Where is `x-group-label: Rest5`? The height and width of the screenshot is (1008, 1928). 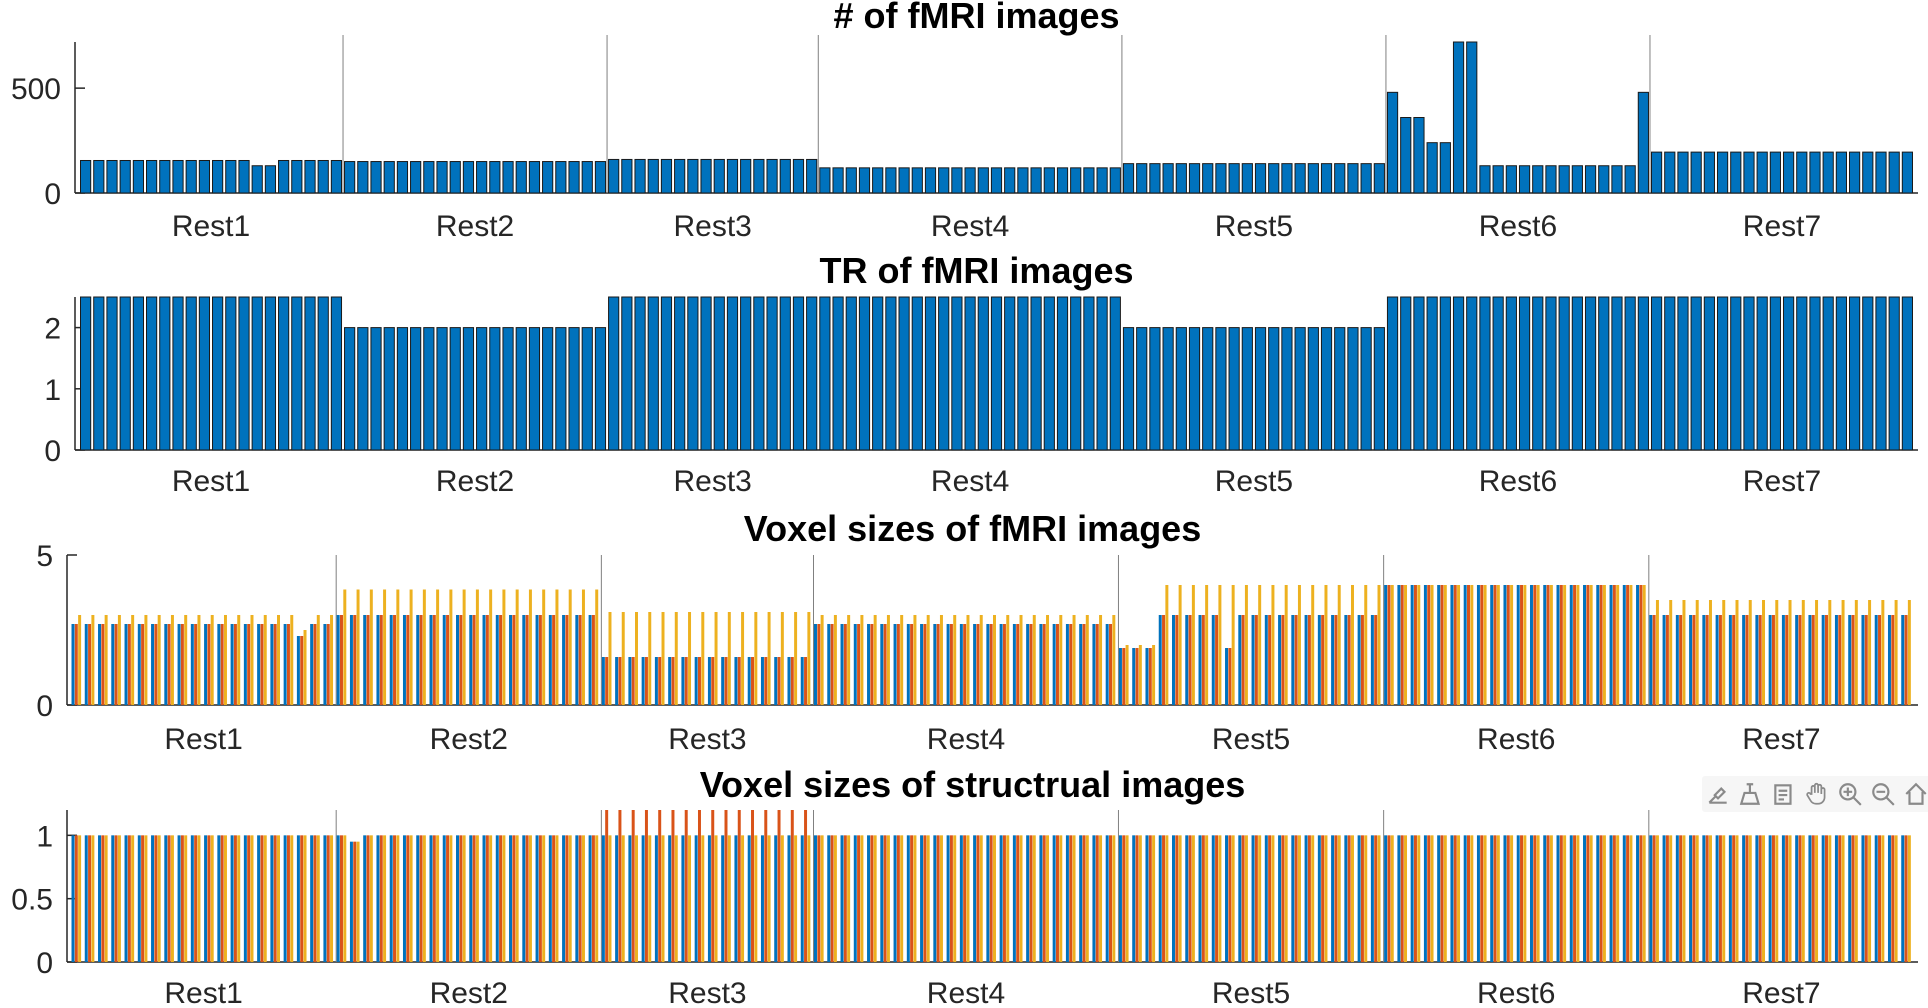 x-group-label: Rest5 is located at coordinates (1251, 992).